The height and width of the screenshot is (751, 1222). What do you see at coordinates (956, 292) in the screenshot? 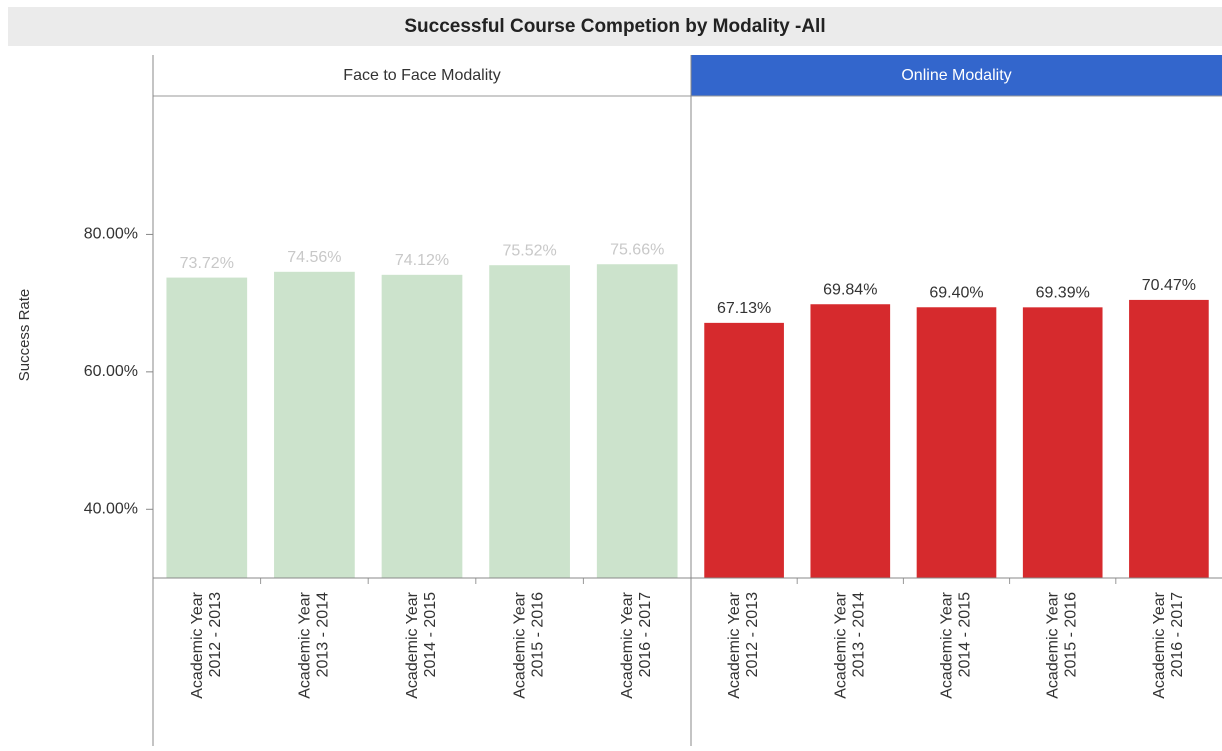
I see `value-label: 69.40%` at bounding box center [956, 292].